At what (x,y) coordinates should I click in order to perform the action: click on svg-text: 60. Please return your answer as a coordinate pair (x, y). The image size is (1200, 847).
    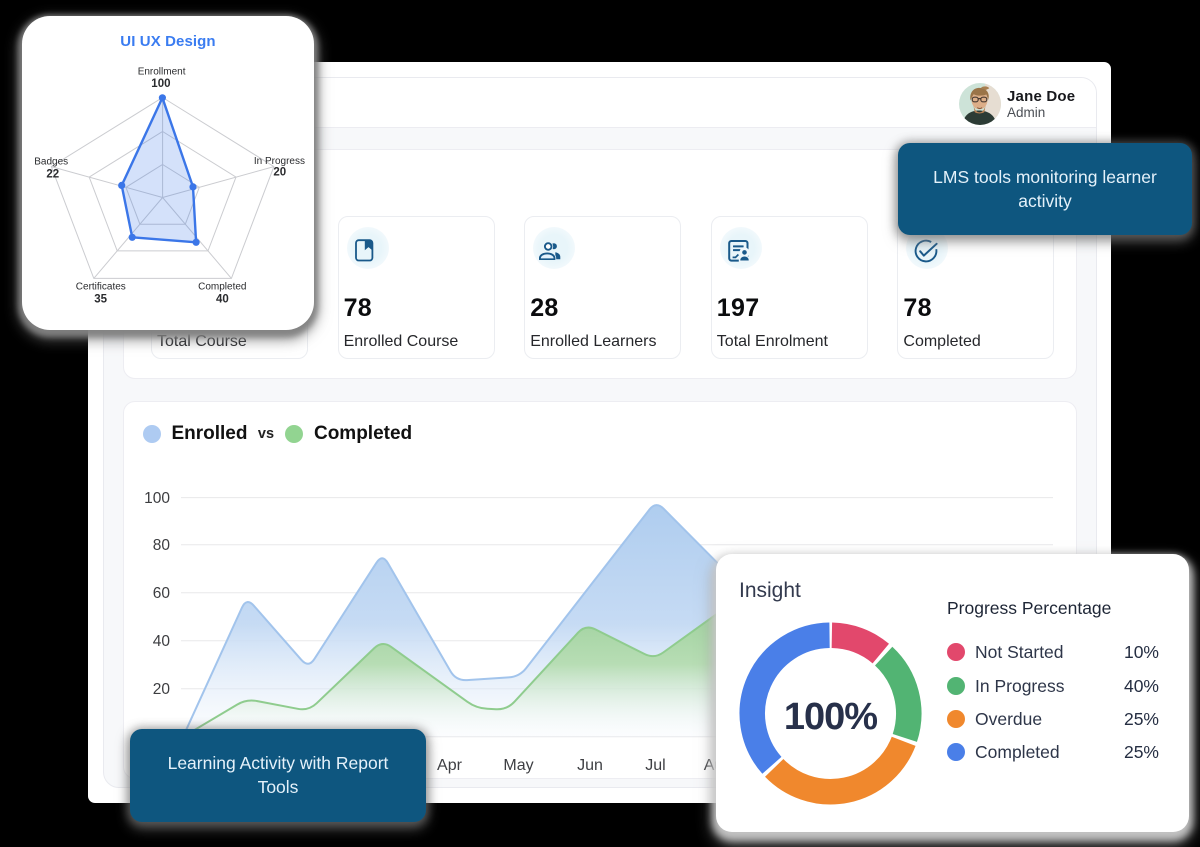
    Looking at the image, I should click on (162, 593).